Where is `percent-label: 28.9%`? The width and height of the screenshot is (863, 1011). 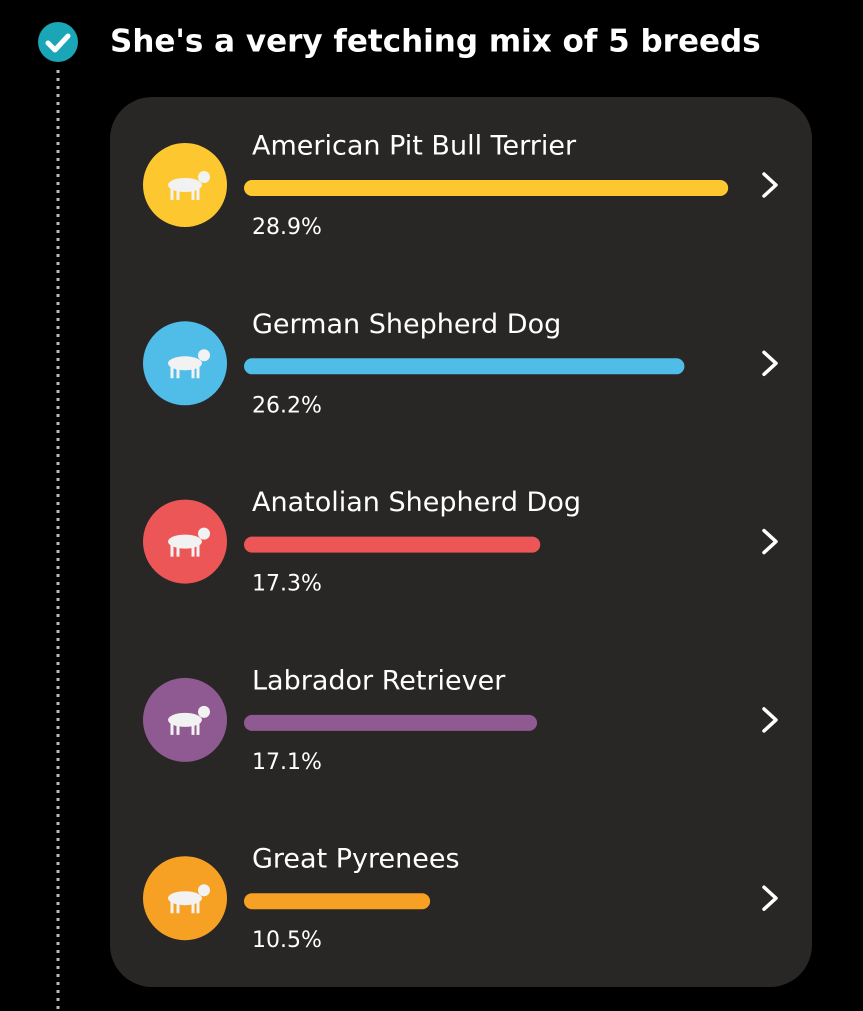
percent-label: 28.9% is located at coordinates (287, 227).